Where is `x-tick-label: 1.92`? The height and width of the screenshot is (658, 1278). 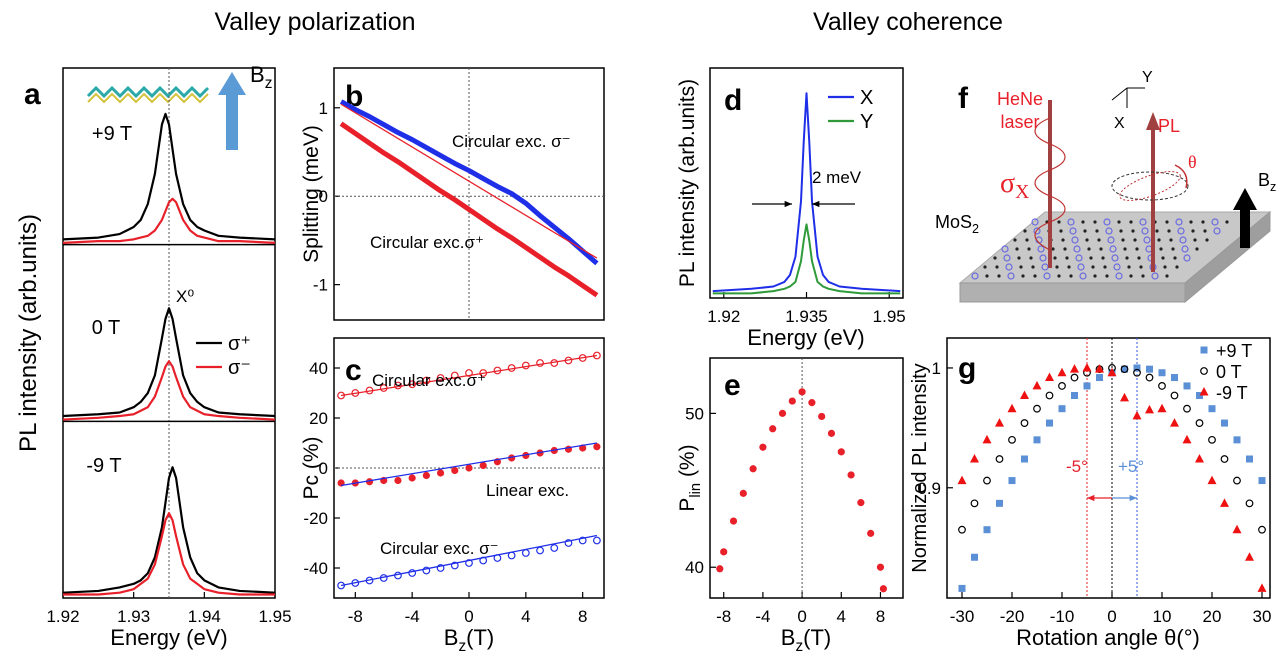 x-tick-label: 1.92 is located at coordinates (62, 616).